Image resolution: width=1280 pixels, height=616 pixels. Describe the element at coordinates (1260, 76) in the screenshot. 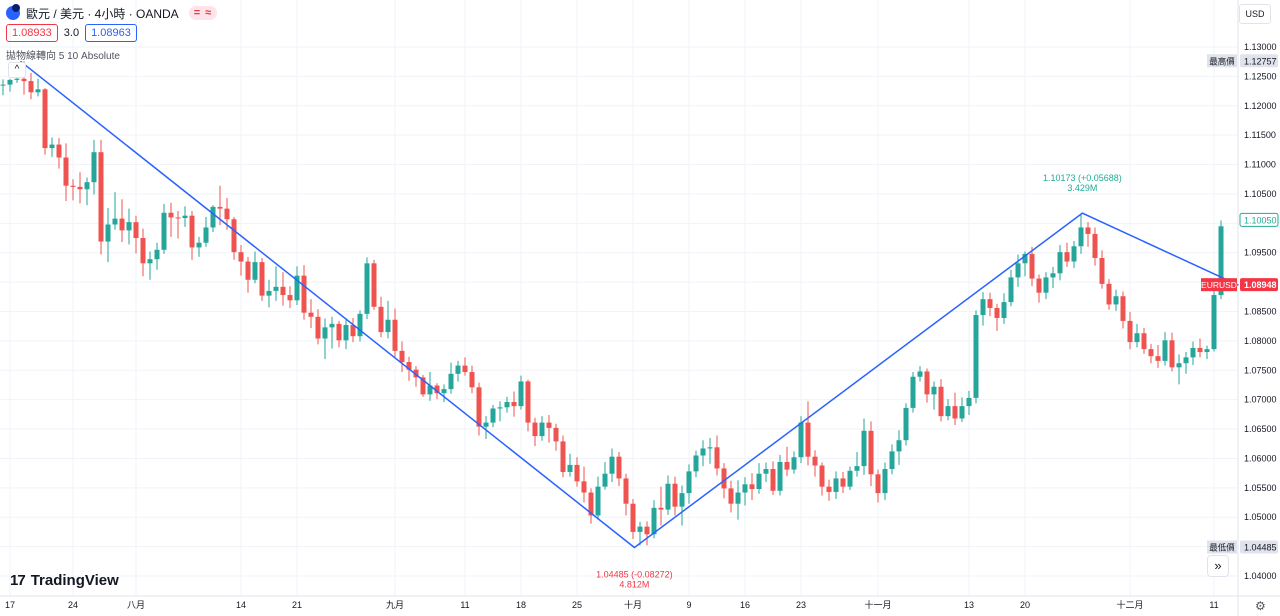

I see `y-tick-label: 1.12500` at that location.